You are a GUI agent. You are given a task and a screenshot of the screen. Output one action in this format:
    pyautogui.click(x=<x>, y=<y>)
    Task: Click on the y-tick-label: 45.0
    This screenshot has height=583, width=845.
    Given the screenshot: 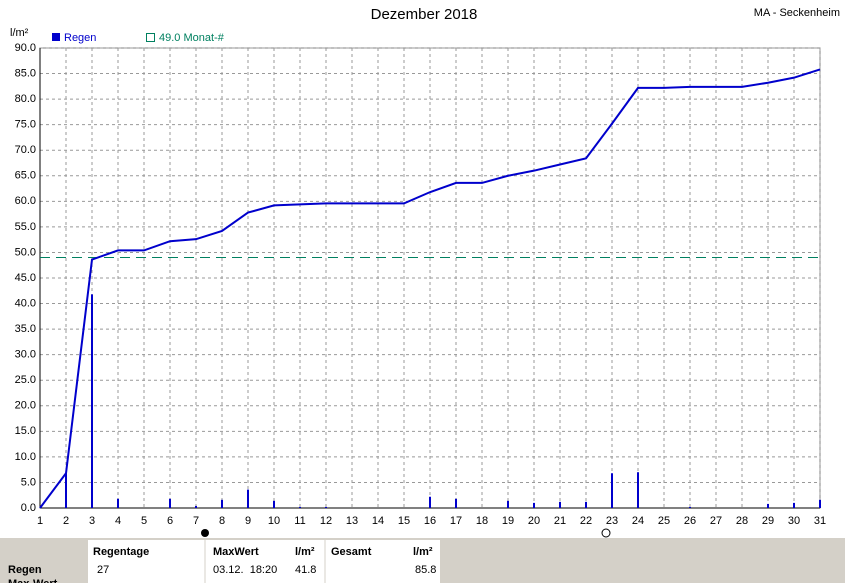 What is the action you would take?
    pyautogui.click(x=25, y=278)
    